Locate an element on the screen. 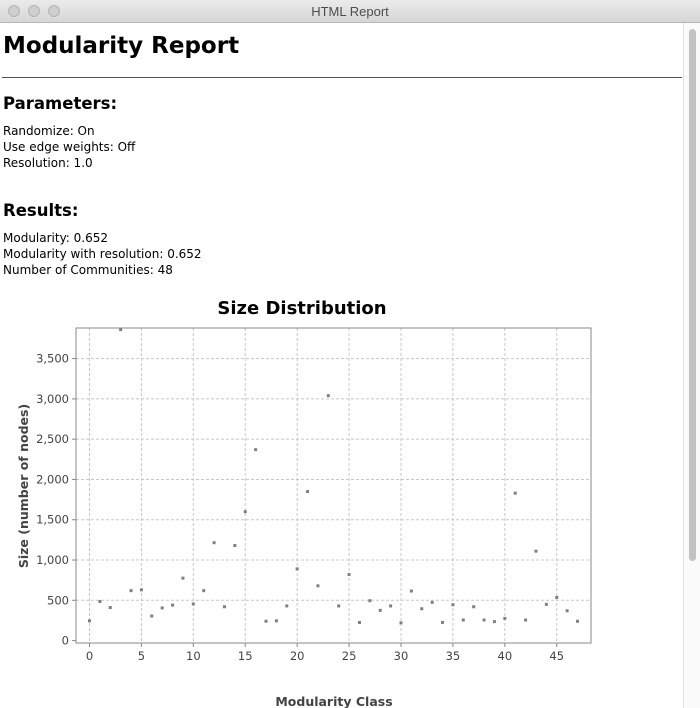 This screenshot has height=708, width=700. report-title: Modularity Report is located at coordinates (121, 46).